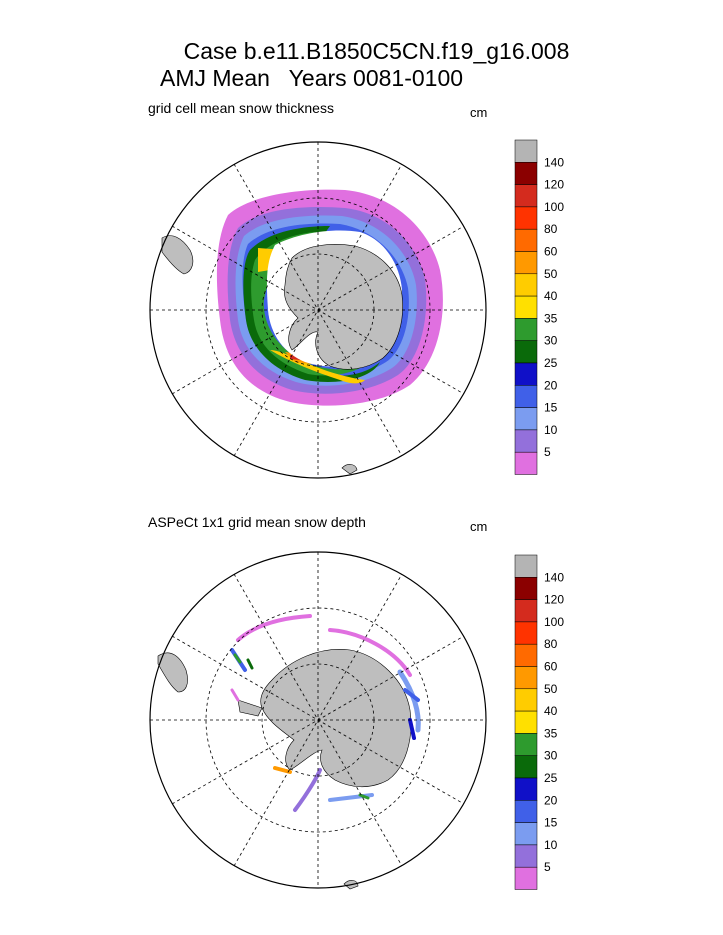  What do you see at coordinates (539, 307) in the screenshot?
I see `colorbar-1: 140 120 100 80 60 50 40 35 30 25 20 15 10 5` at bounding box center [539, 307].